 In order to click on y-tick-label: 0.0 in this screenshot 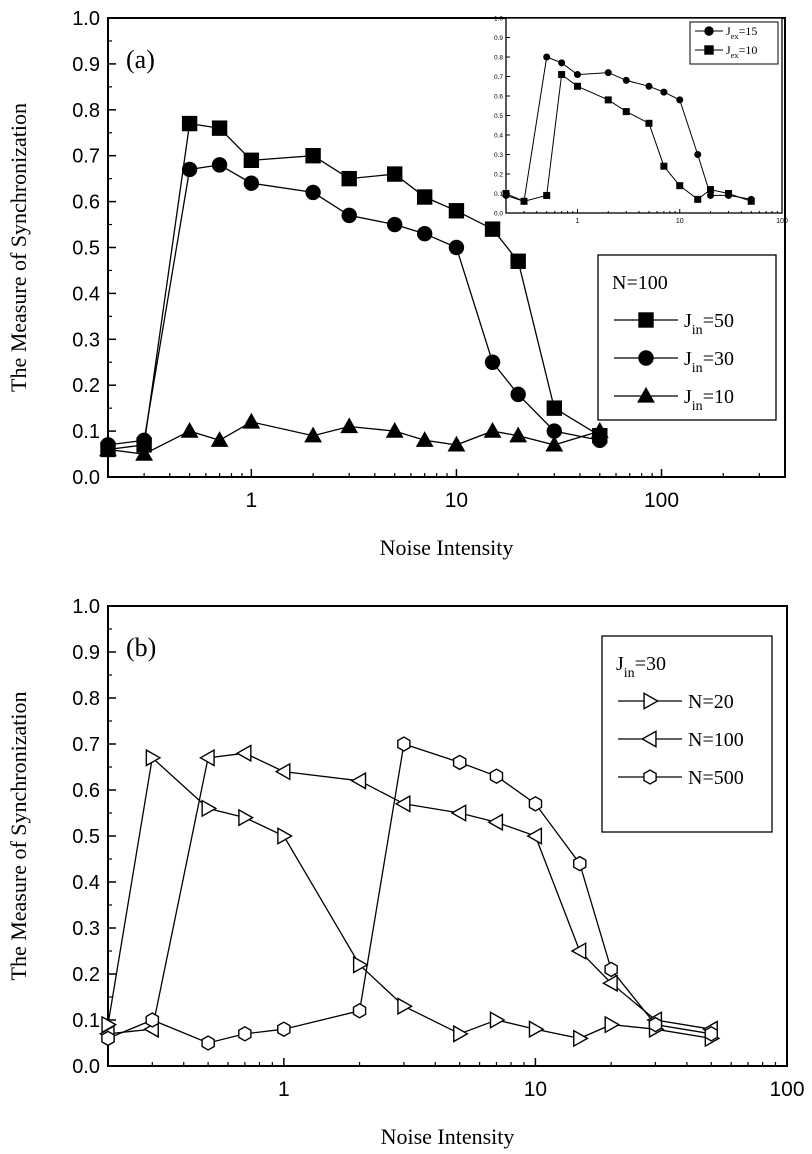, I will do `click(86, 478)`.